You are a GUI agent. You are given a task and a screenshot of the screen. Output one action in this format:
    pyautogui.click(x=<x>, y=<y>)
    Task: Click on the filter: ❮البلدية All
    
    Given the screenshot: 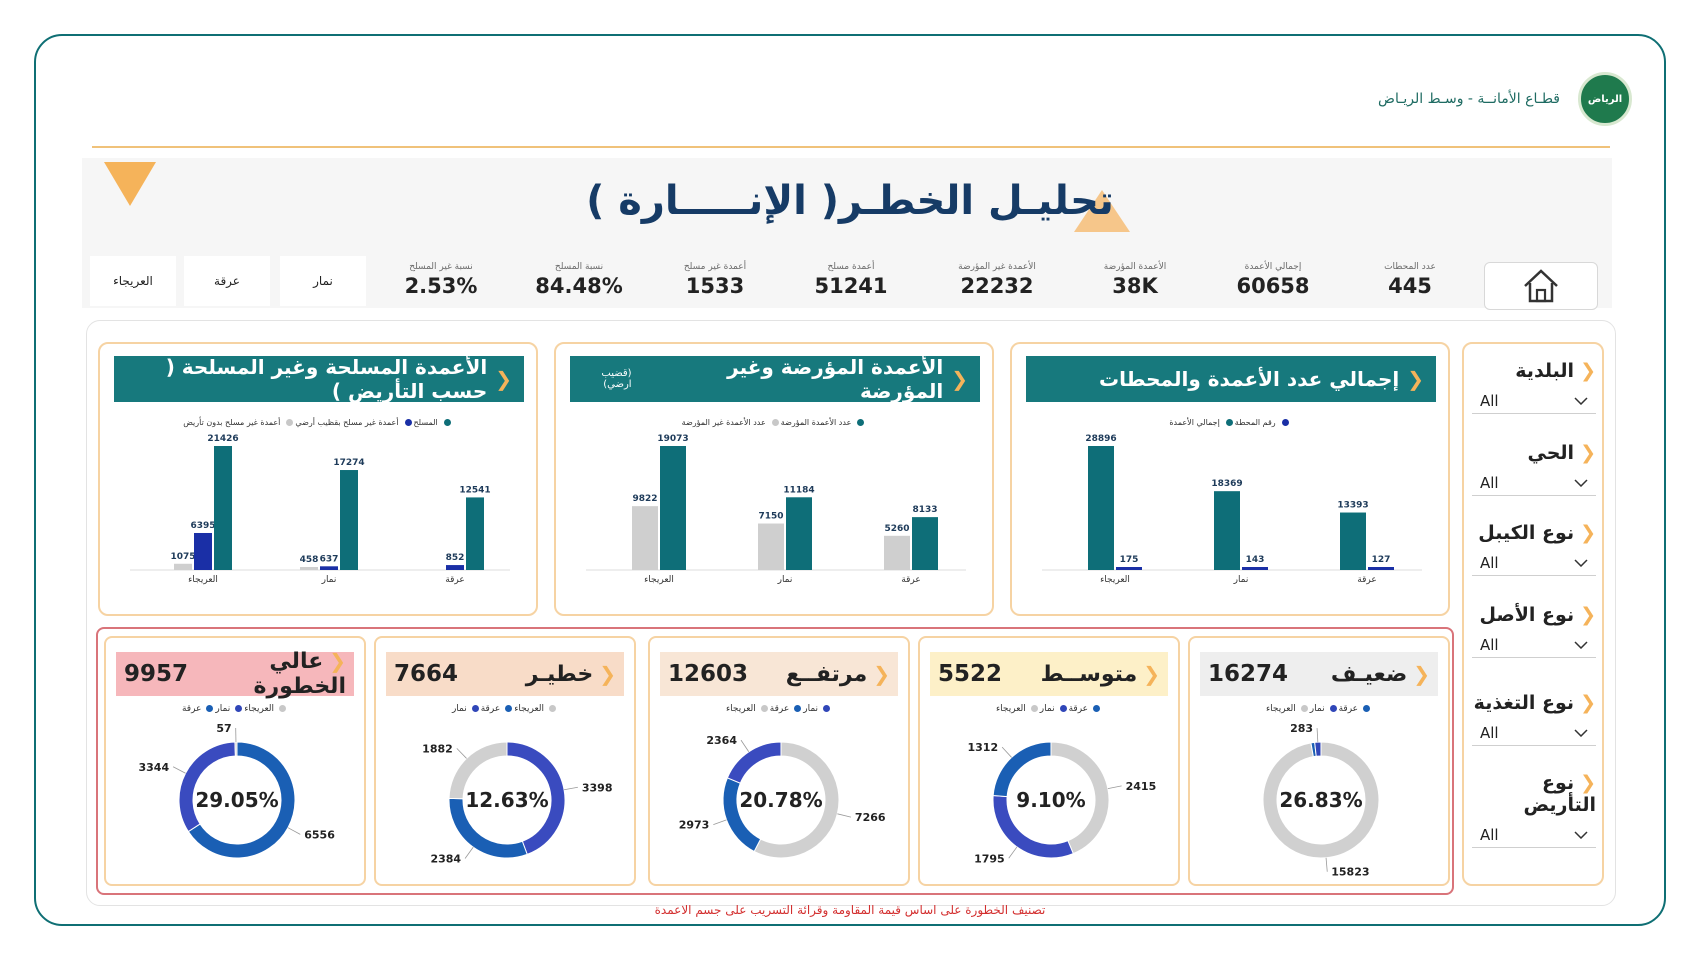 What is the action you would take?
    pyautogui.click(x=1534, y=387)
    